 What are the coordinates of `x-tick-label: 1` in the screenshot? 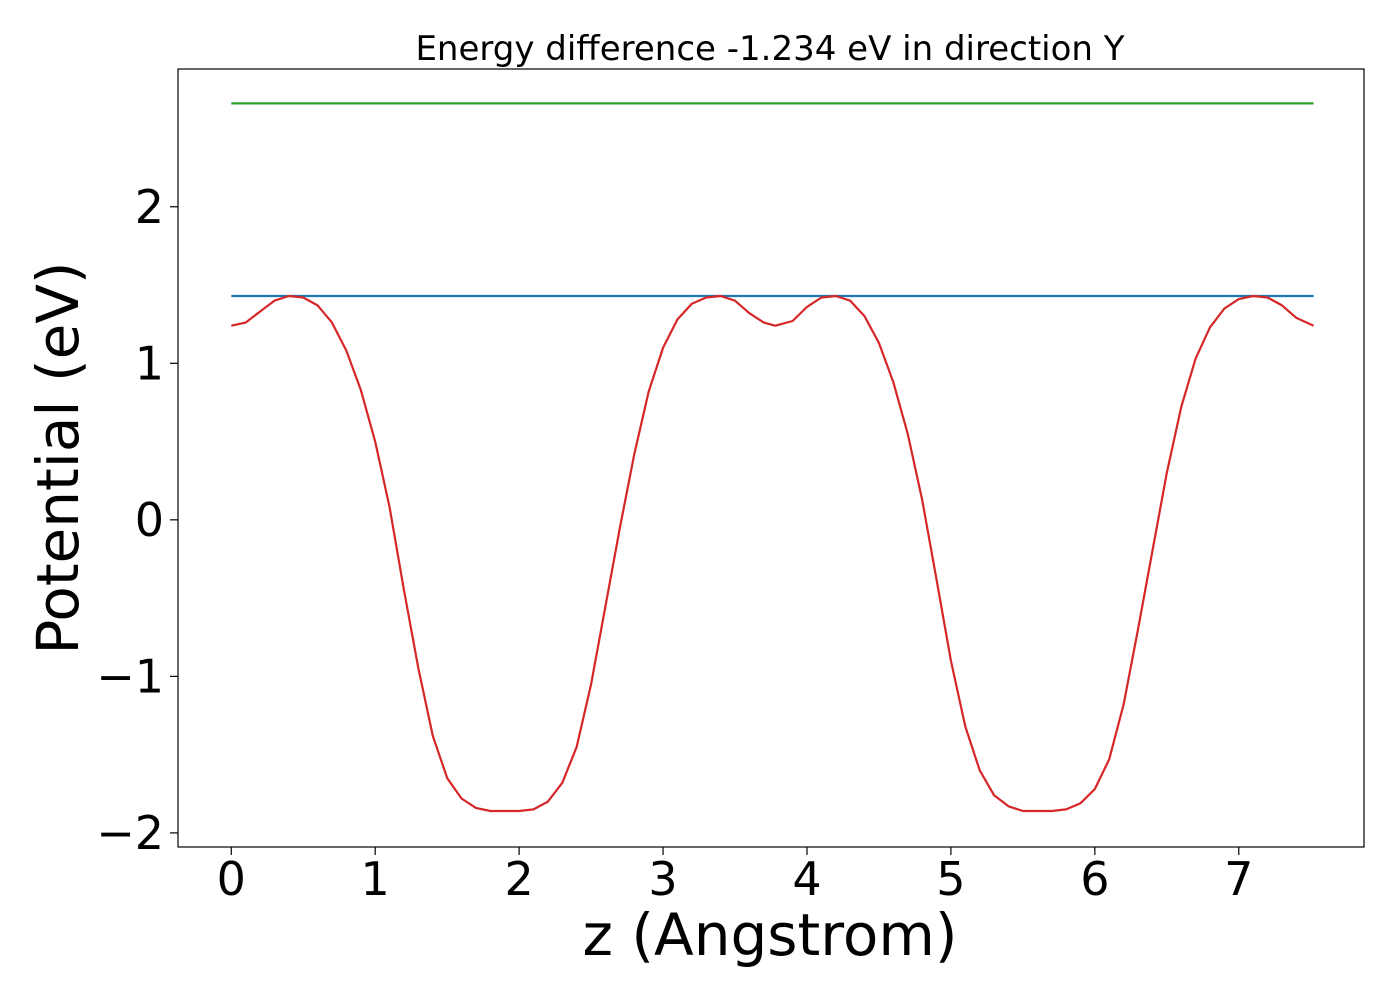 It's located at (375, 879).